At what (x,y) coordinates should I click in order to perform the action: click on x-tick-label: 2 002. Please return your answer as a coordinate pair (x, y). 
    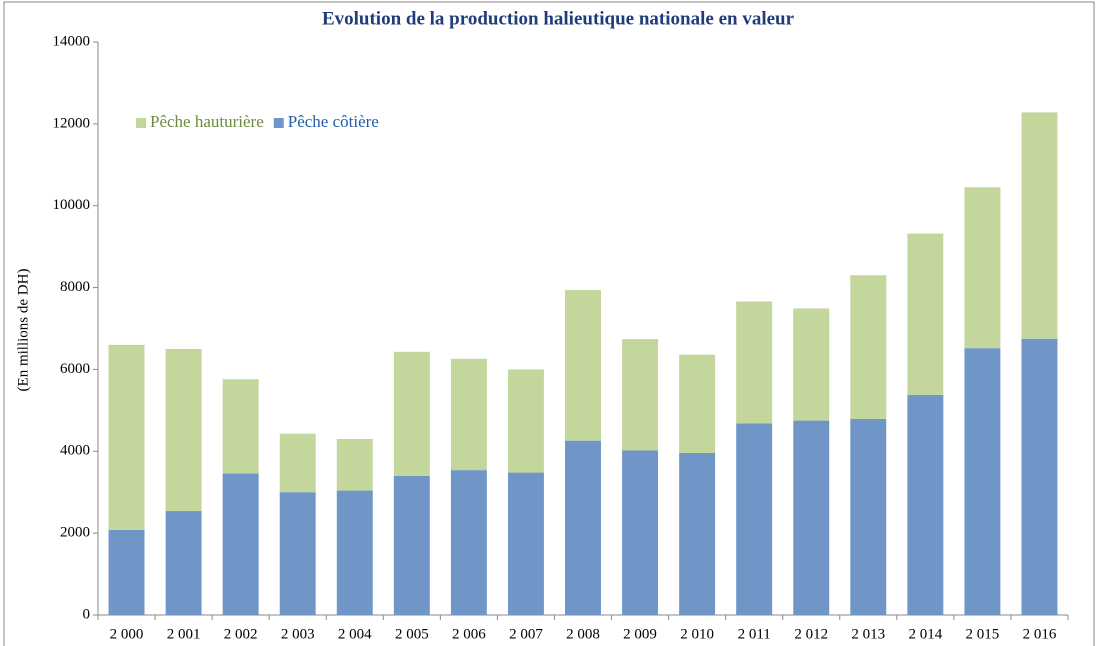
    Looking at the image, I should click on (241, 634).